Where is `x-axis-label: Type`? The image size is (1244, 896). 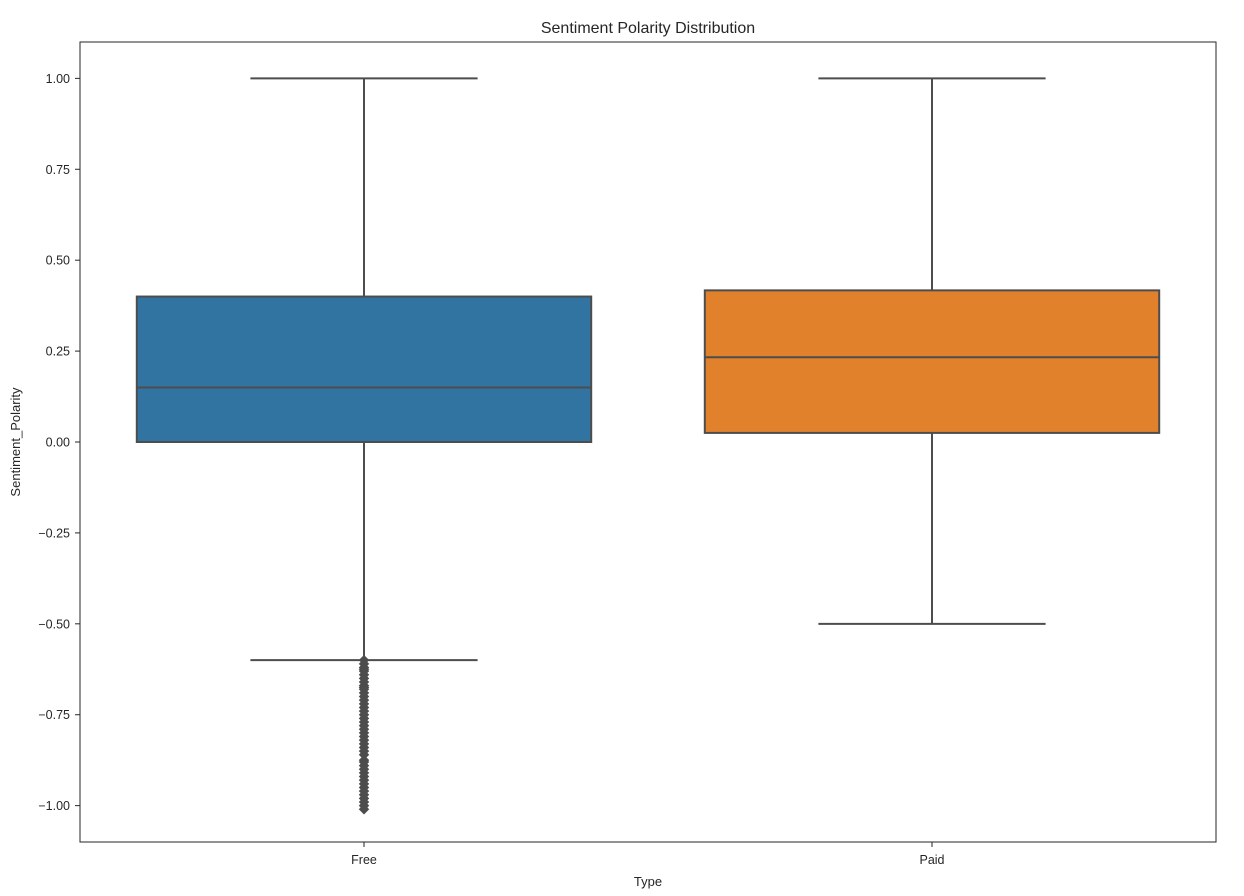
x-axis-label: Type is located at coordinates (648, 881).